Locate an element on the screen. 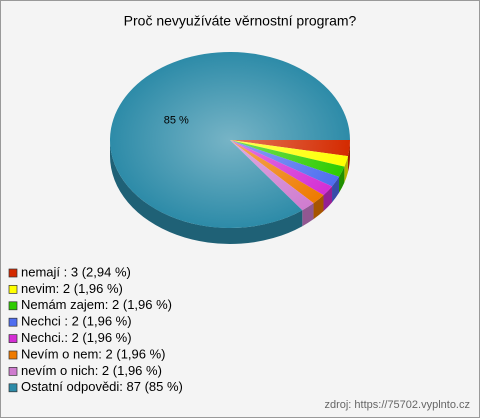  legend-label: nevim: 2 (1,96 %) is located at coordinates (72, 288).